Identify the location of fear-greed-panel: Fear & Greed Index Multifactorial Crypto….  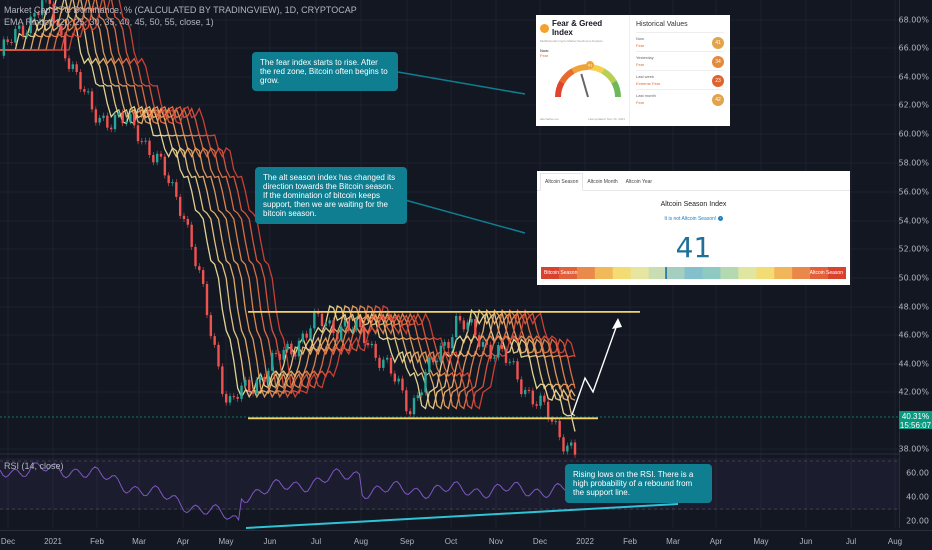
(583, 70).